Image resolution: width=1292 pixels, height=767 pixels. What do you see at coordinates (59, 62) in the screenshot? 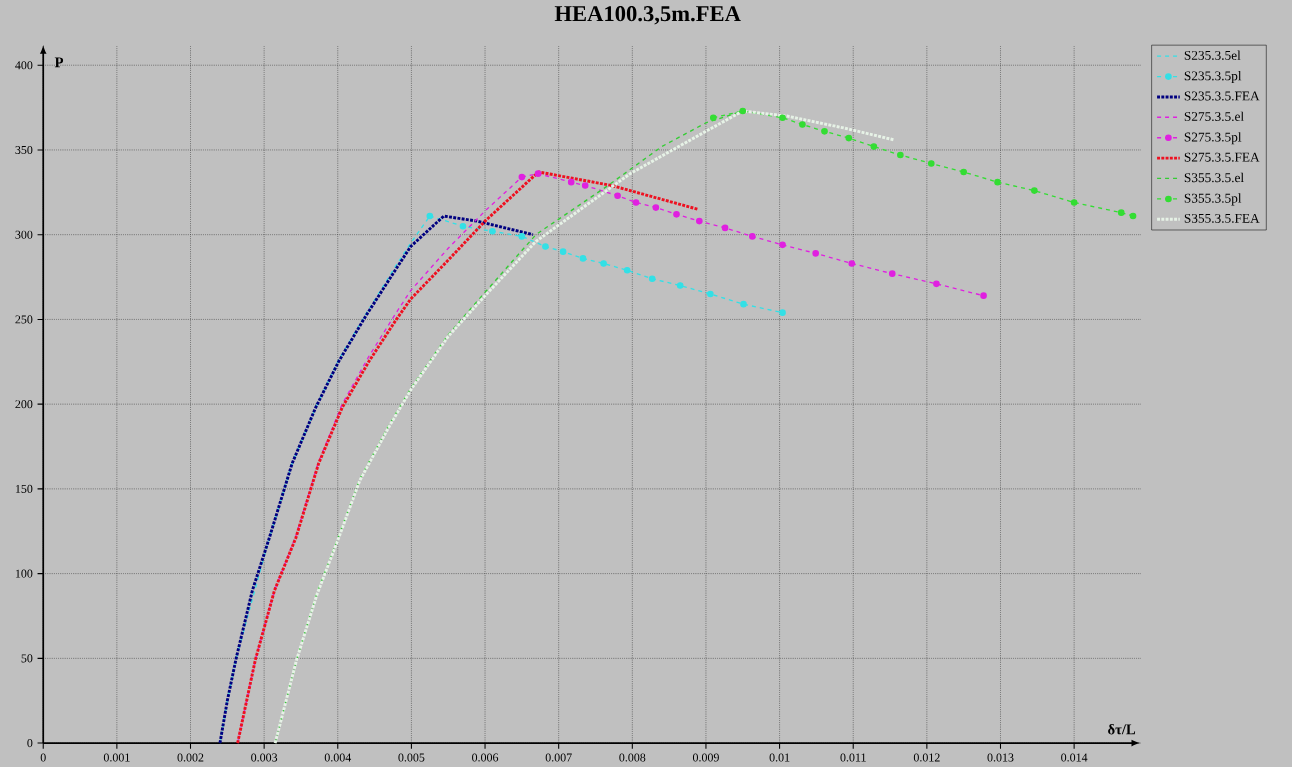
I see `y-axis-title: P` at bounding box center [59, 62].